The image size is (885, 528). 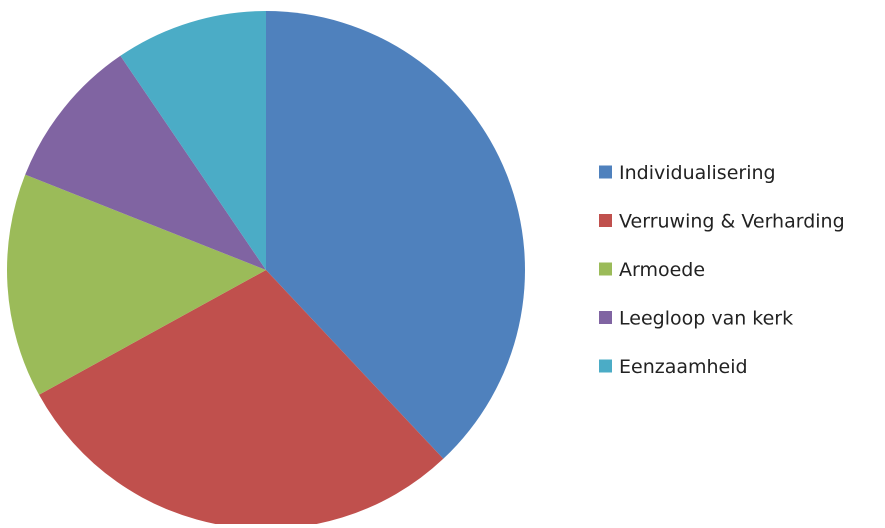 I want to click on legend-item-eenzaamheid: Eenzaamheid, so click(x=673, y=367).